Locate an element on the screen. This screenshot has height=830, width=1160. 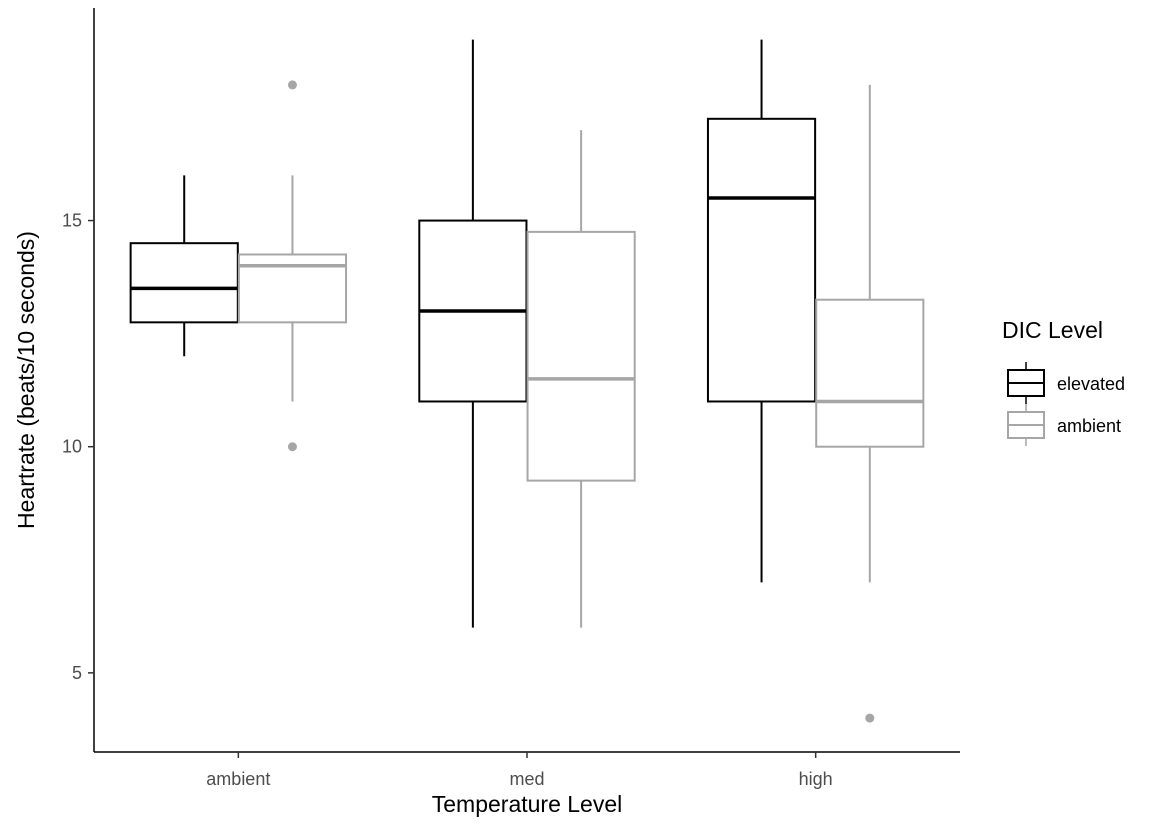
legend-title: DIC Level is located at coordinates (1052, 330).